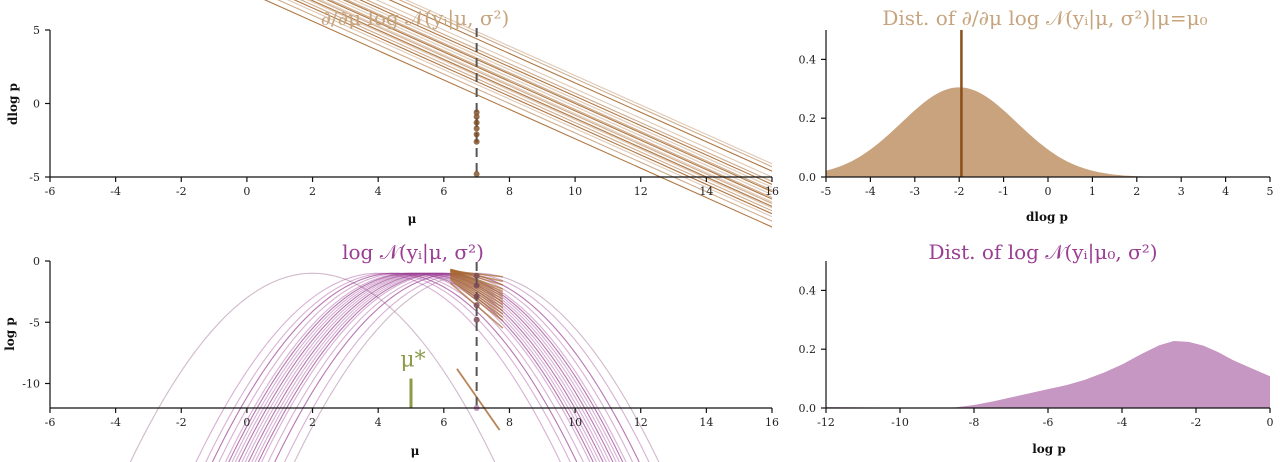 This screenshot has width=1281, height=462. What do you see at coordinates (1047, 217) in the screenshot?
I see `gradient-density-xlabel: dlog p` at bounding box center [1047, 217].